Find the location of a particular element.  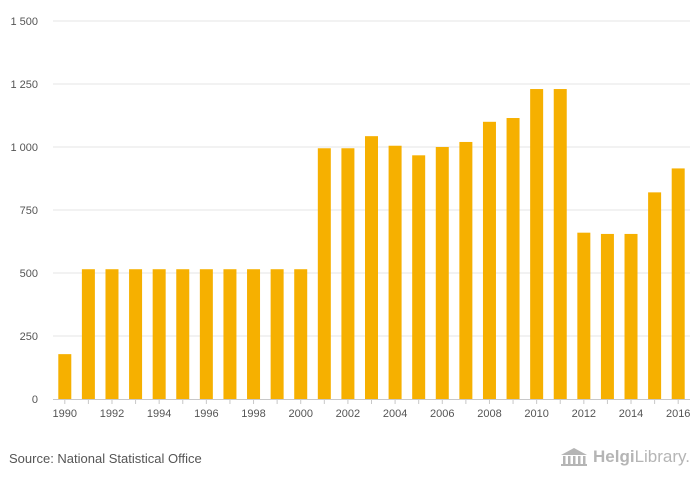

x-tick-label: 1994 is located at coordinates (159, 414).